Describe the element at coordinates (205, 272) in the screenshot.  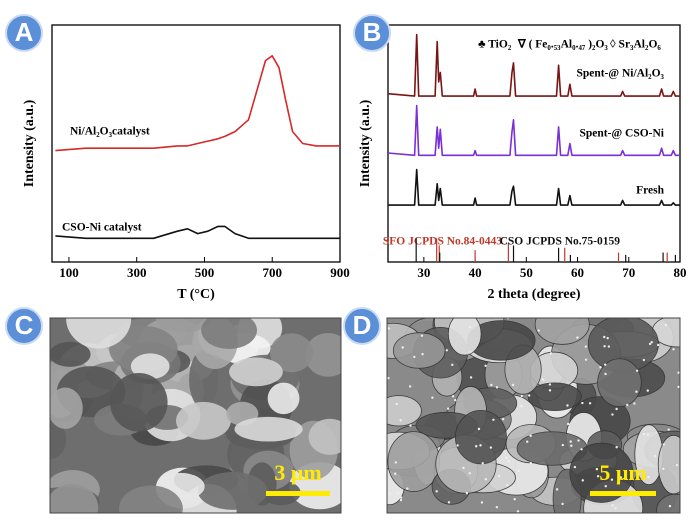
I see `x-tick-label: 500` at that location.